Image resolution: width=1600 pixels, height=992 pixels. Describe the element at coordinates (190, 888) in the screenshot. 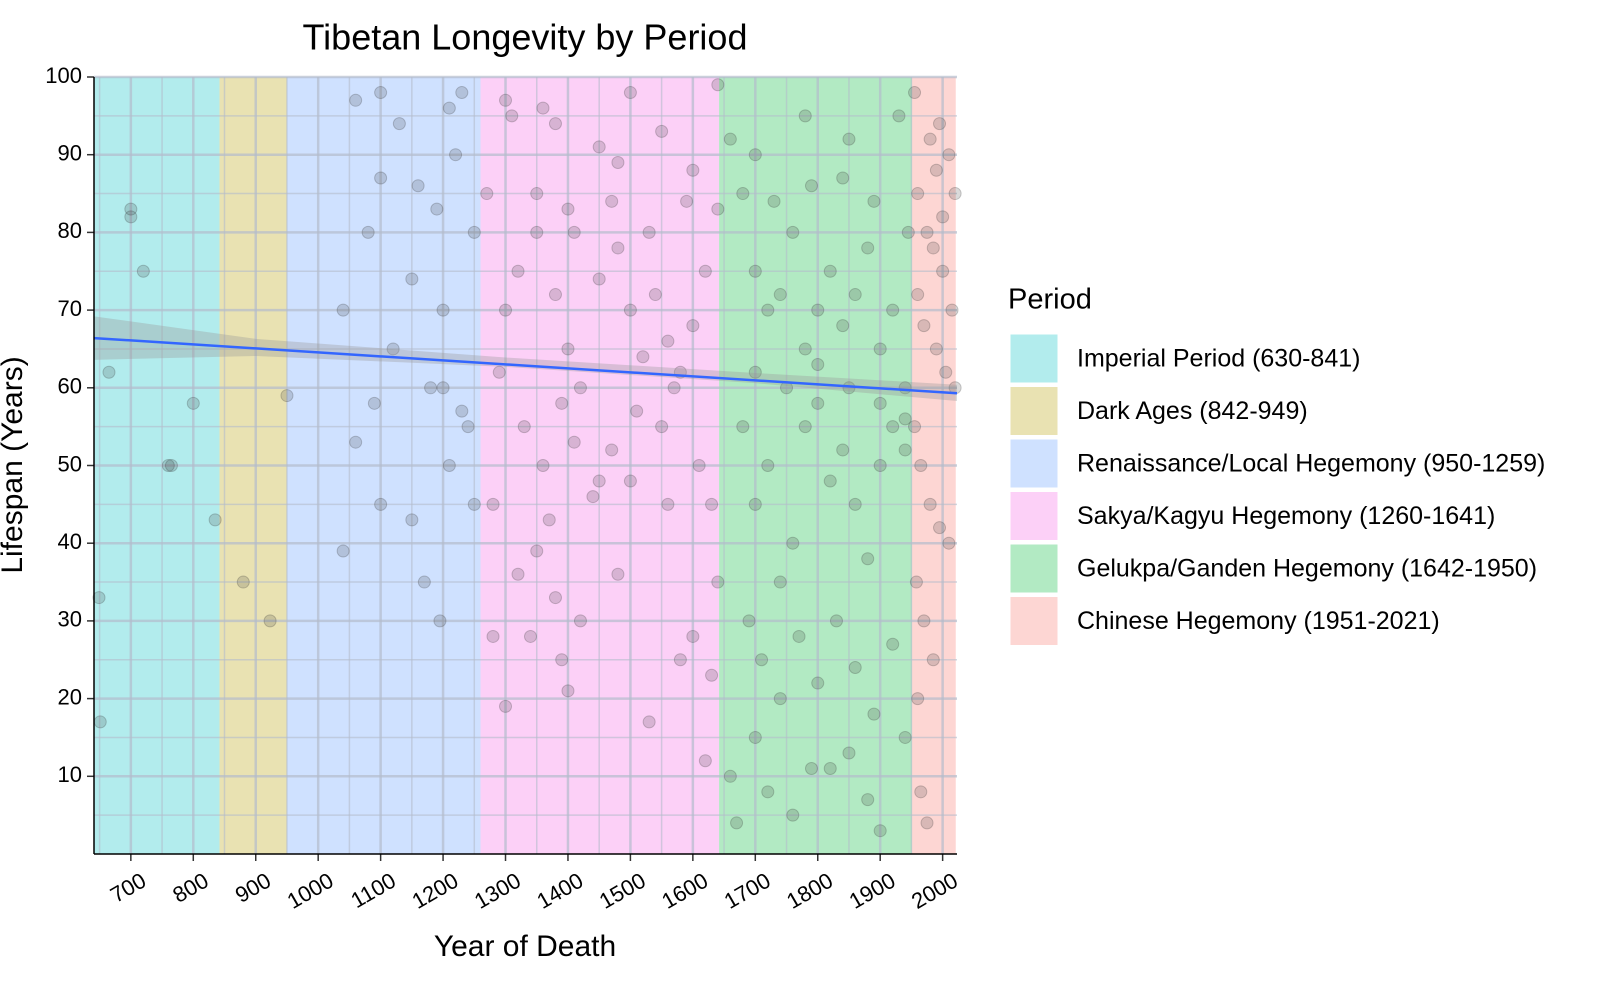

I see `x-tick-label: 800` at that location.